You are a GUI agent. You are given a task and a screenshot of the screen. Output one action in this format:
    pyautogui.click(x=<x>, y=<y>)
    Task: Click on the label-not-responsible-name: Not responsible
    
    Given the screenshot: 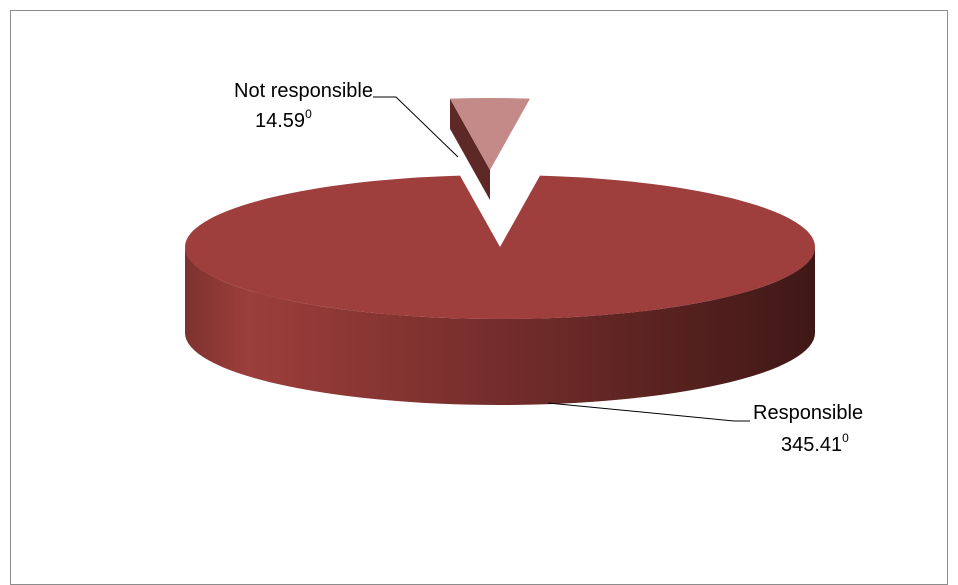 What is the action you would take?
    pyautogui.click(x=303, y=91)
    